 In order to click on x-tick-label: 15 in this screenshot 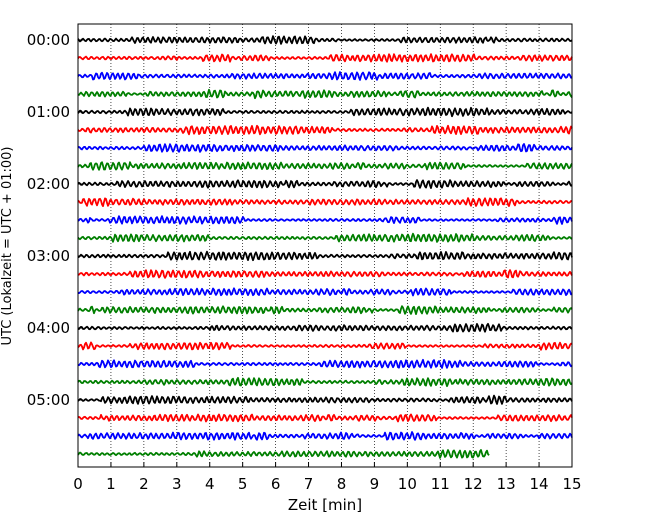, I will do `click(571, 484)`.